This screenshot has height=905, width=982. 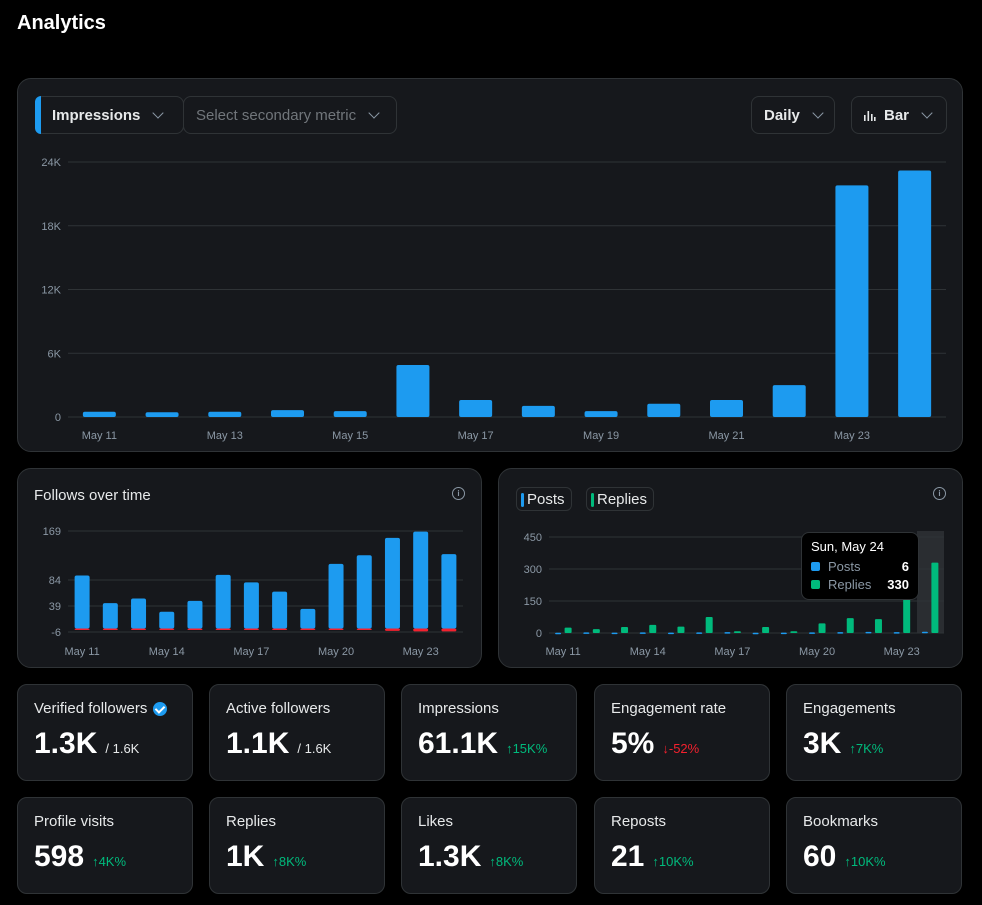 What do you see at coordinates (289, 861) in the screenshot?
I see `change-up-indicator: ↑8K%` at bounding box center [289, 861].